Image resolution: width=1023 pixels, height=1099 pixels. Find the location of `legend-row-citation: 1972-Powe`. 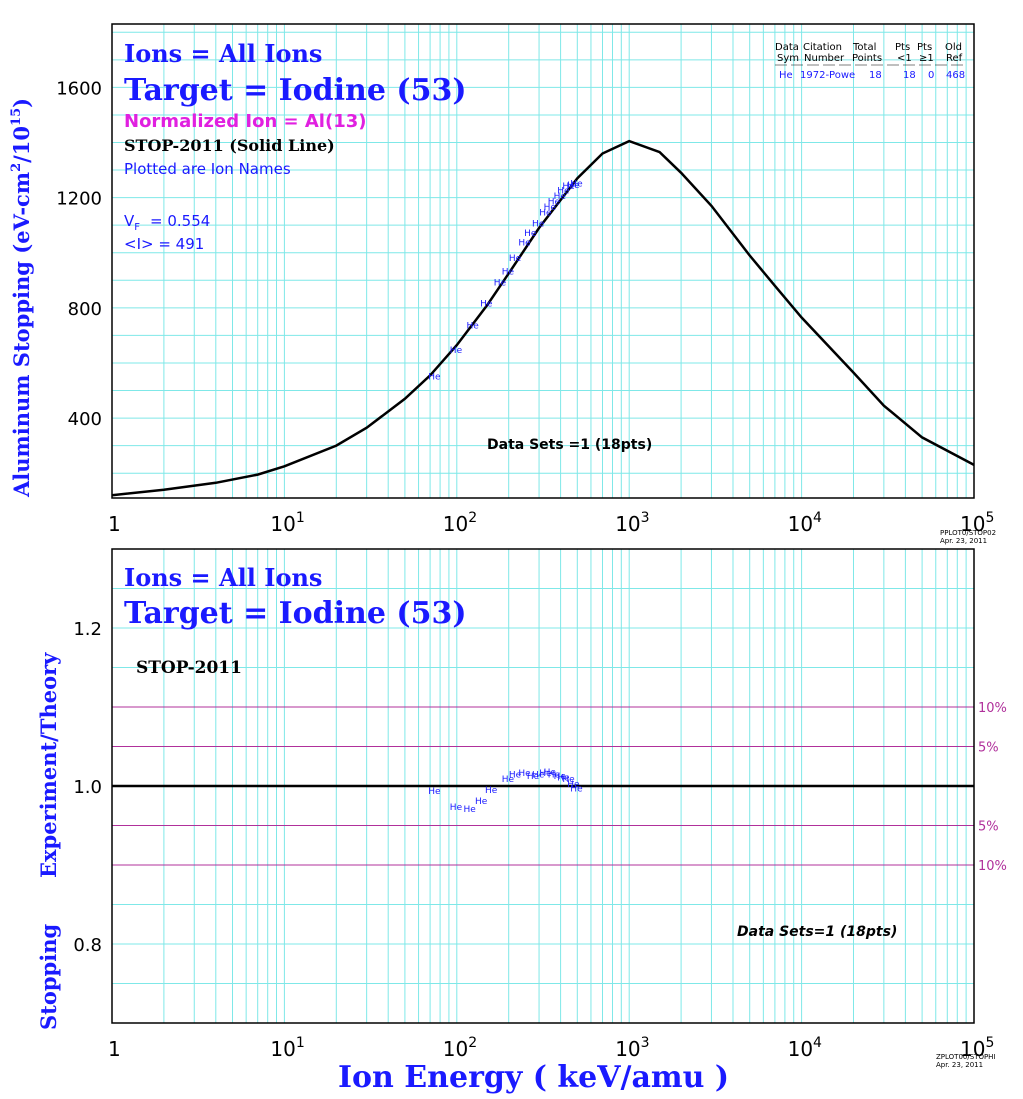

legend-row-citation: 1972-Powe is located at coordinates (827, 75).